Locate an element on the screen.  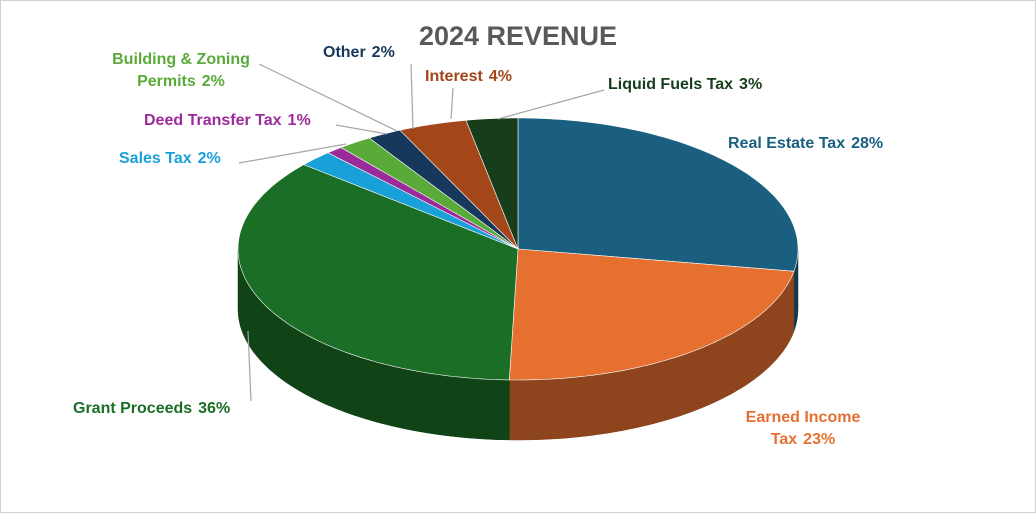
label-text: Earned Income Tax is located at coordinates (803, 428).